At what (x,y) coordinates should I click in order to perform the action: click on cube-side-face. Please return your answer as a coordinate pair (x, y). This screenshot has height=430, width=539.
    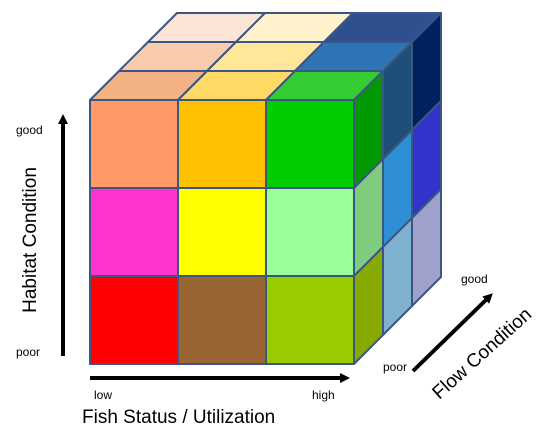
    Looking at the image, I should click on (397, 188).